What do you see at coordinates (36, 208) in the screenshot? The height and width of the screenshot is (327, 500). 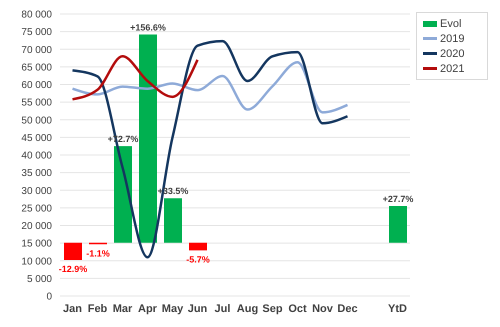 I see `y-tick-label: 25 000` at bounding box center [36, 208].